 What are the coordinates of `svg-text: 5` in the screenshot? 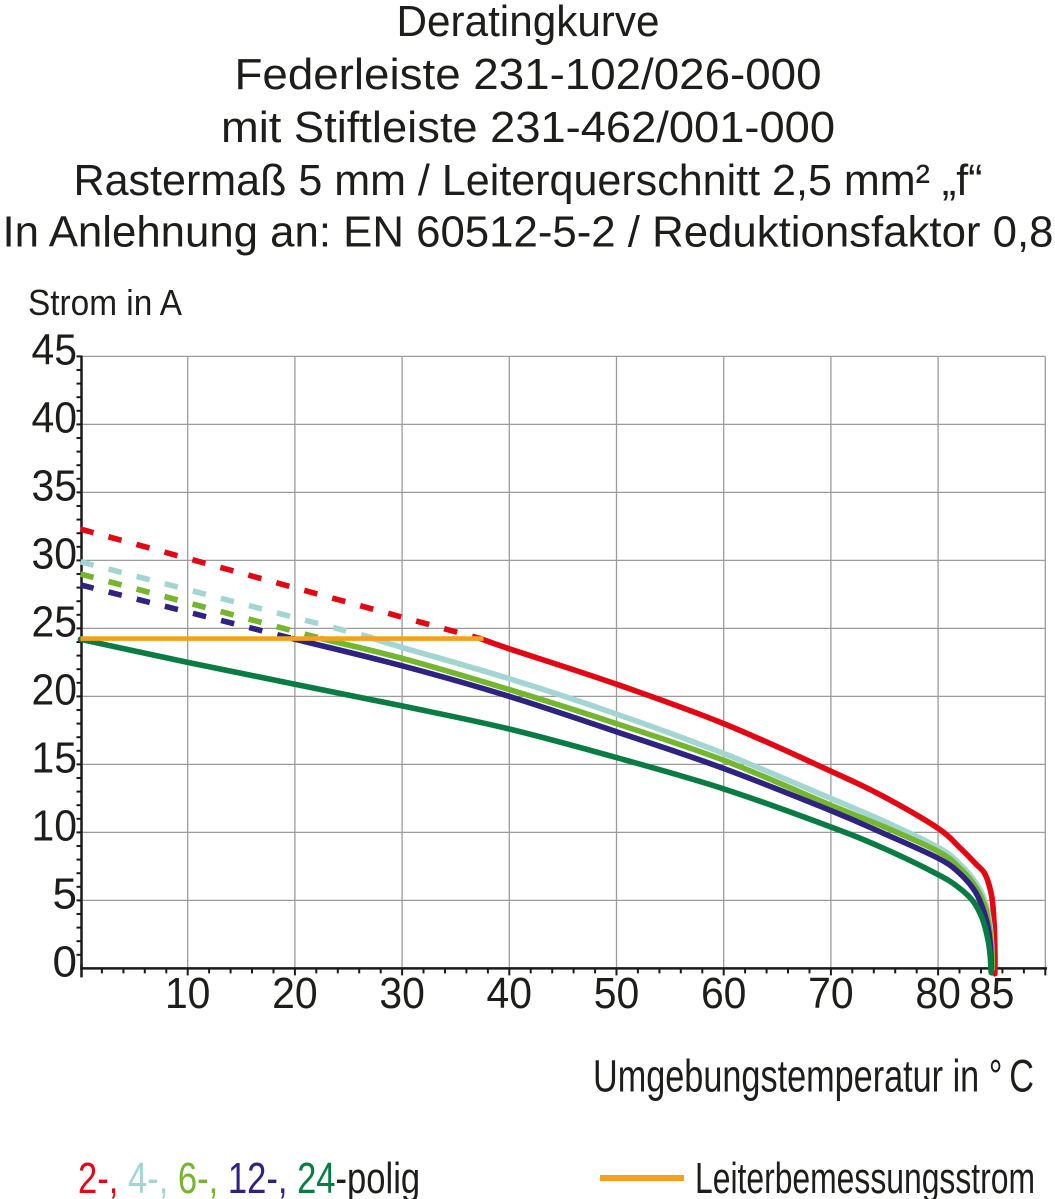 It's located at (65, 894).